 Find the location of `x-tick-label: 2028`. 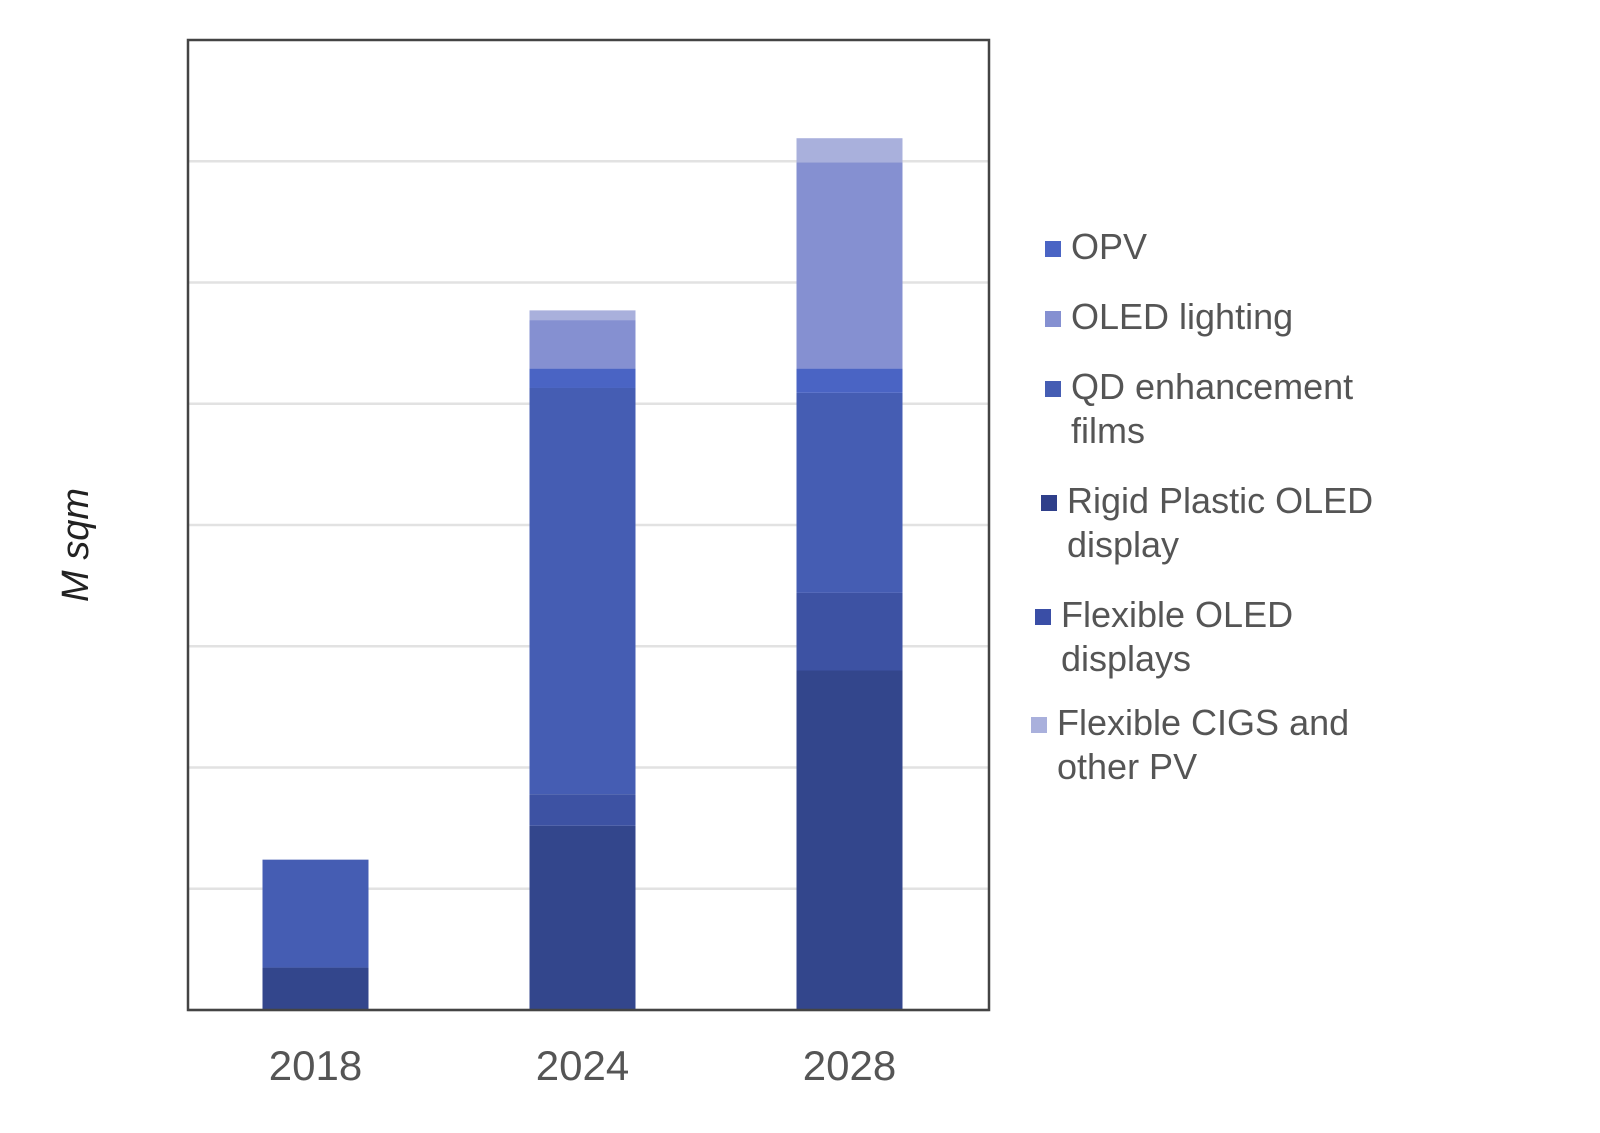

x-tick-label: 2028 is located at coordinates (849, 1065).